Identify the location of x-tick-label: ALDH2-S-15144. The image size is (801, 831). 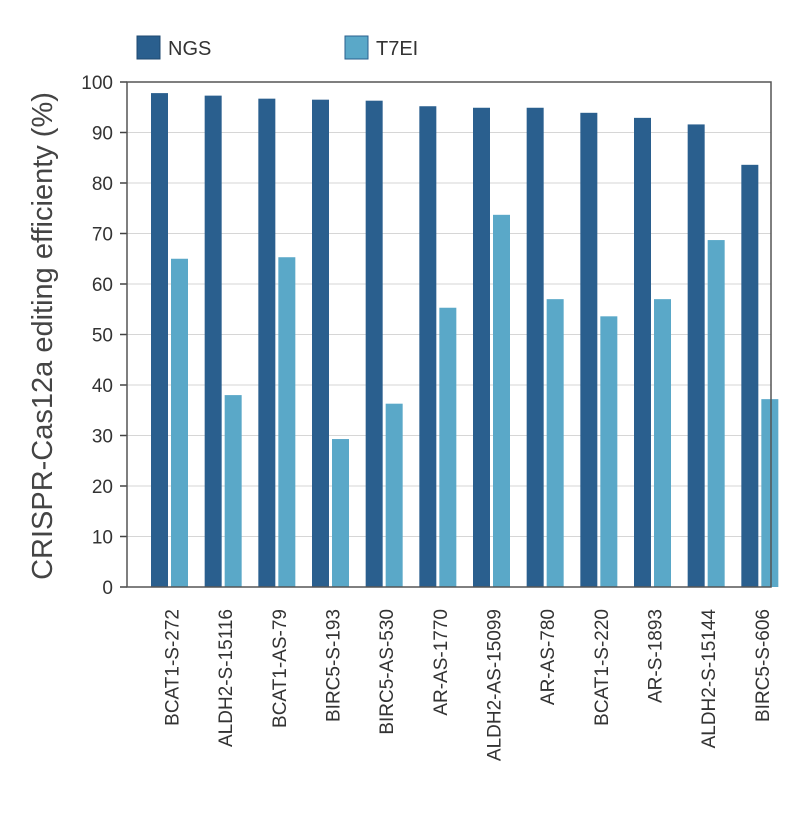
(709, 679).